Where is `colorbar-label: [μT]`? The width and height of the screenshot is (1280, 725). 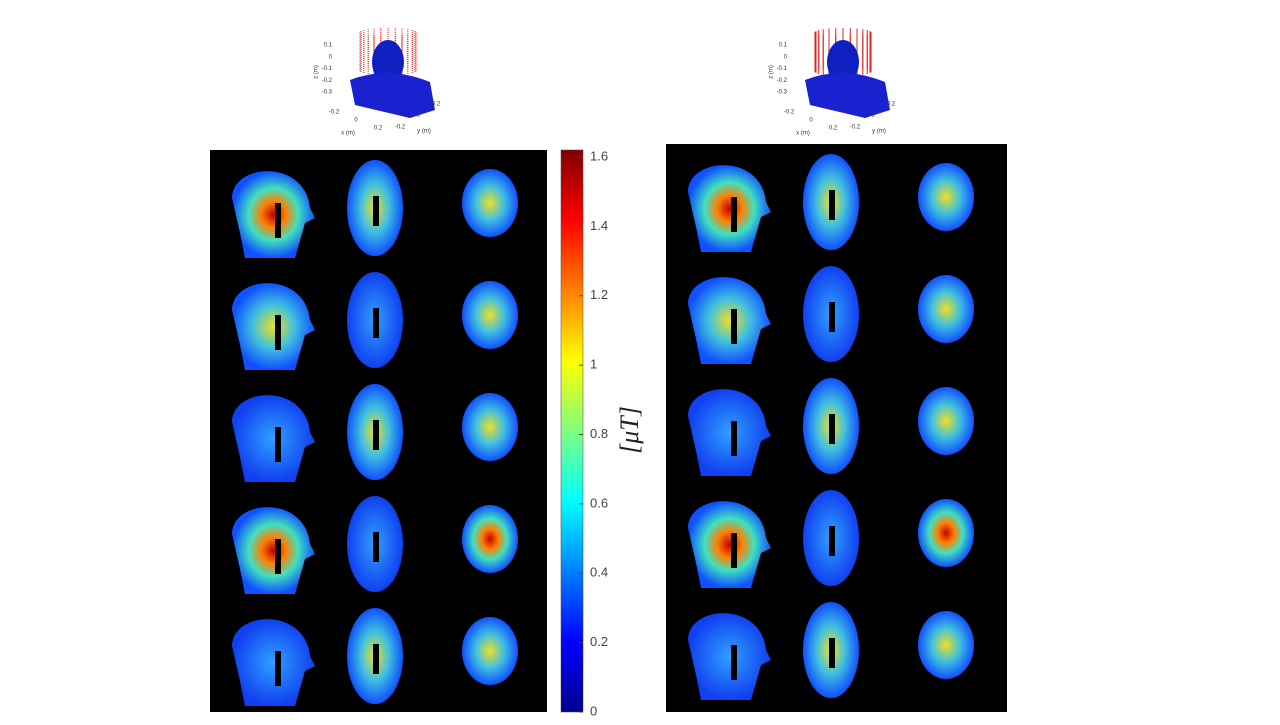 colorbar-label: [μT] is located at coordinates (629, 430).